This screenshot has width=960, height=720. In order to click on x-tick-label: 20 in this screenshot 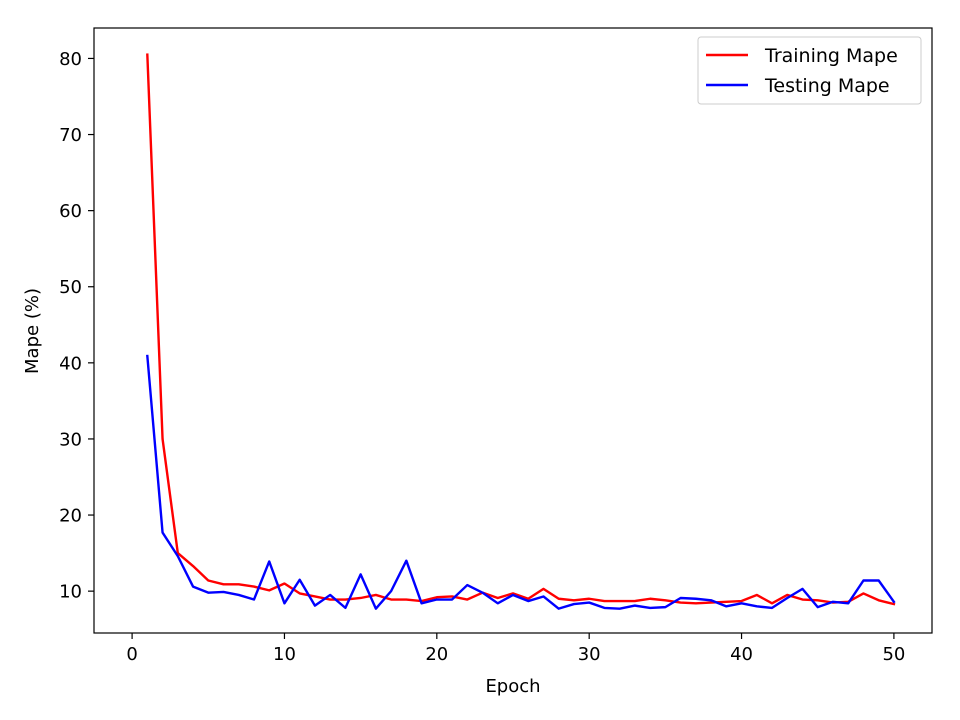, I will do `click(436, 654)`.